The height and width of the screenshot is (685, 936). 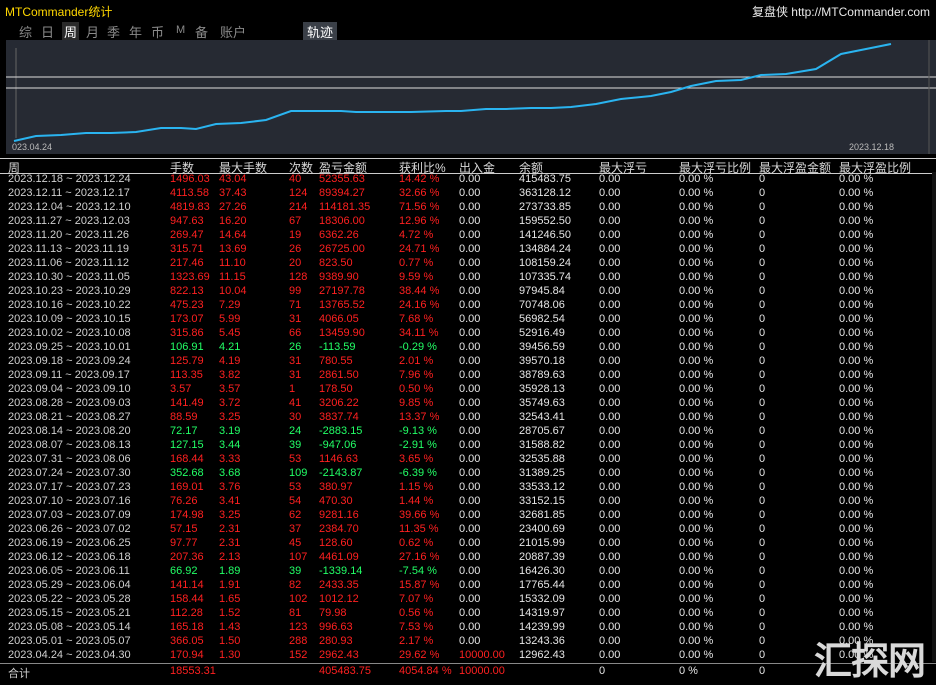 What do you see at coordinates (531, 168) in the screenshot?
I see `col-balance: 余额` at bounding box center [531, 168].